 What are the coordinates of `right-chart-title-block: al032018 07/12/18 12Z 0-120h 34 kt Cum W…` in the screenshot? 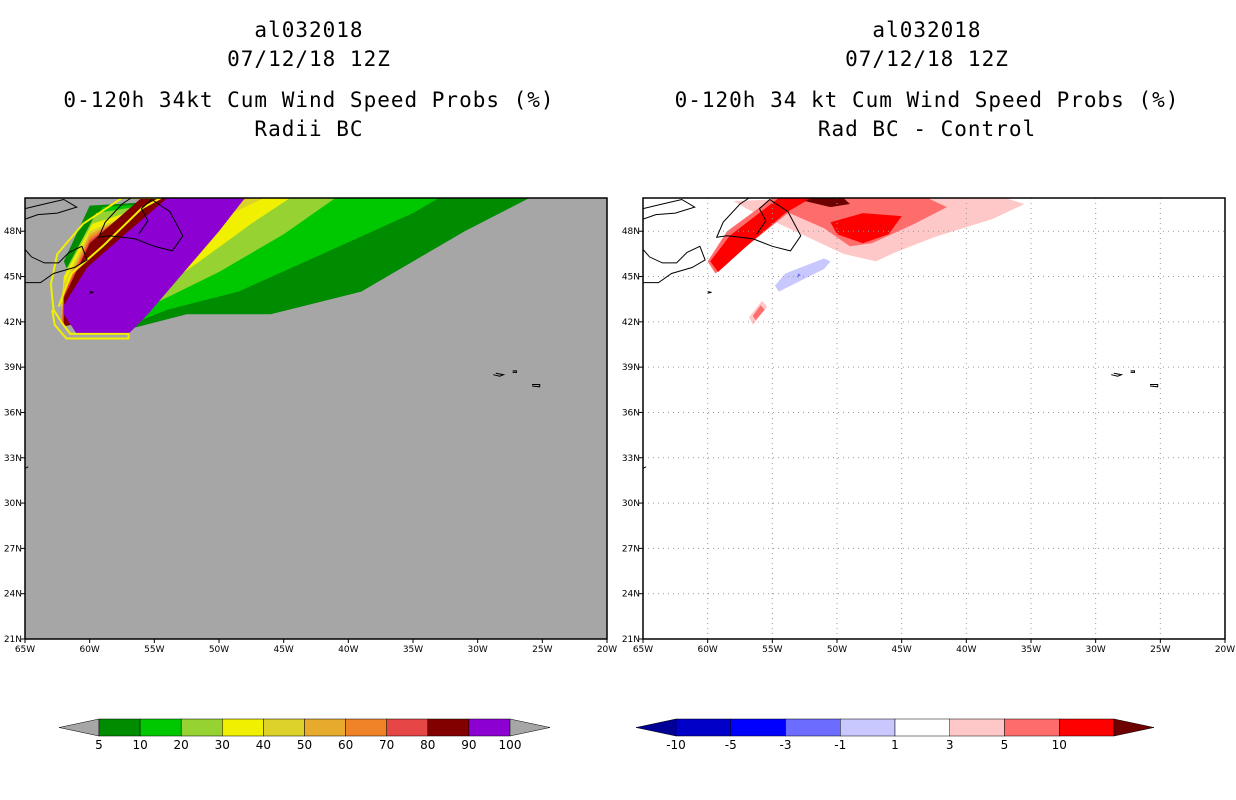 It's located at (927, 80).